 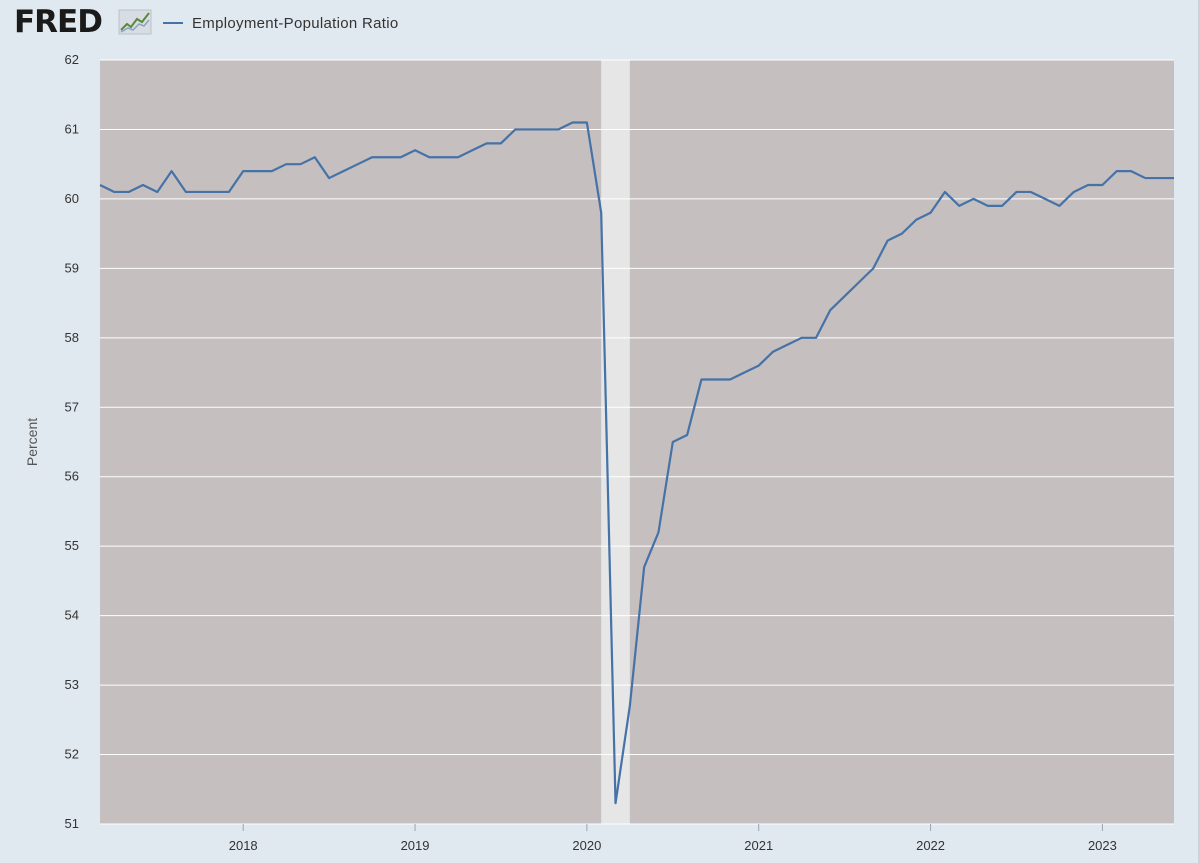 I want to click on y-axis-ticks: 51 52 53 54 55 56 57 58 59 60 61 62, so click(x=72, y=441).